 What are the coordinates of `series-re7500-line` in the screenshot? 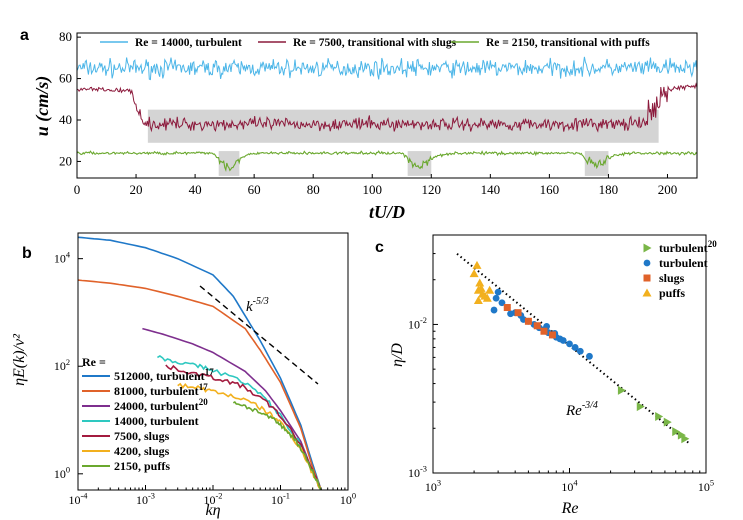 It's located at (387, 107).